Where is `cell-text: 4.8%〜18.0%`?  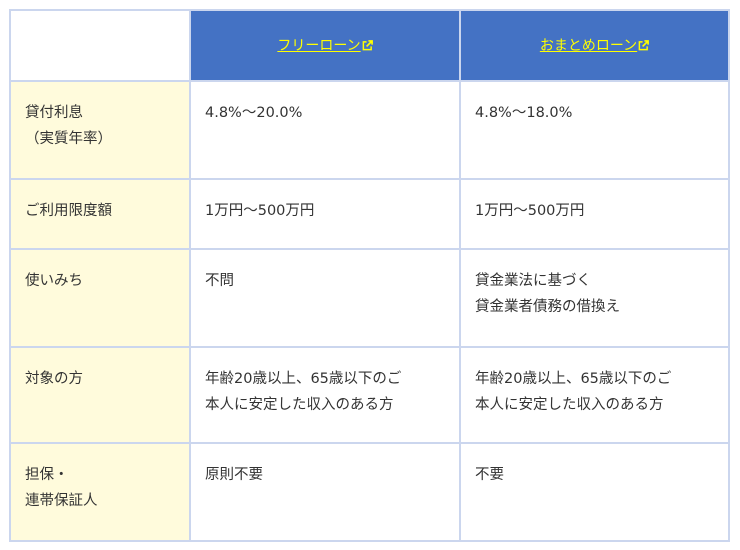 cell-text: 4.8%〜18.0% is located at coordinates (524, 113).